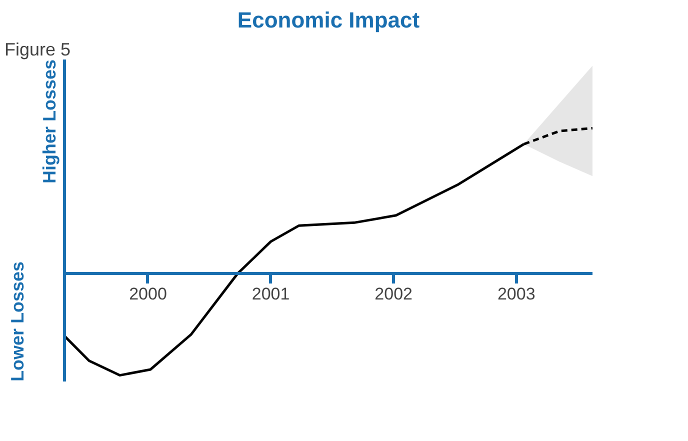 Image resolution: width=688 pixels, height=441 pixels. I want to click on caption: Figure 5, so click(37, 50).